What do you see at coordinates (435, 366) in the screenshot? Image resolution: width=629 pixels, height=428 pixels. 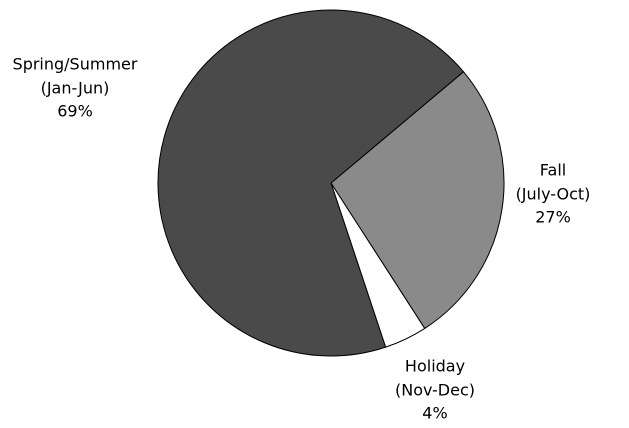 I see `slice-label: Holiday` at bounding box center [435, 366].